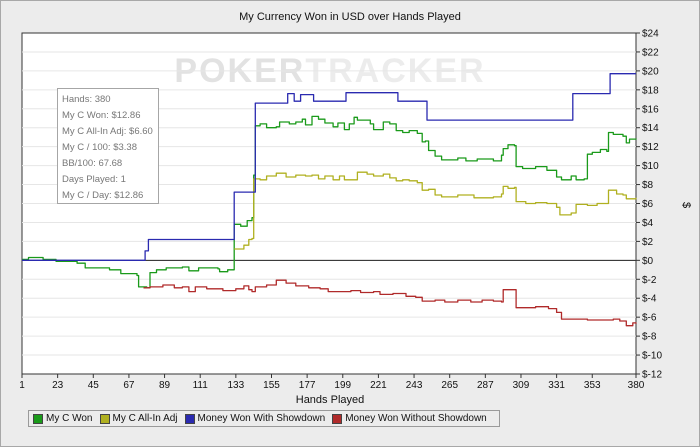 The height and width of the screenshot is (447, 700). I want to click on x-tick-label: 133, so click(236, 385).